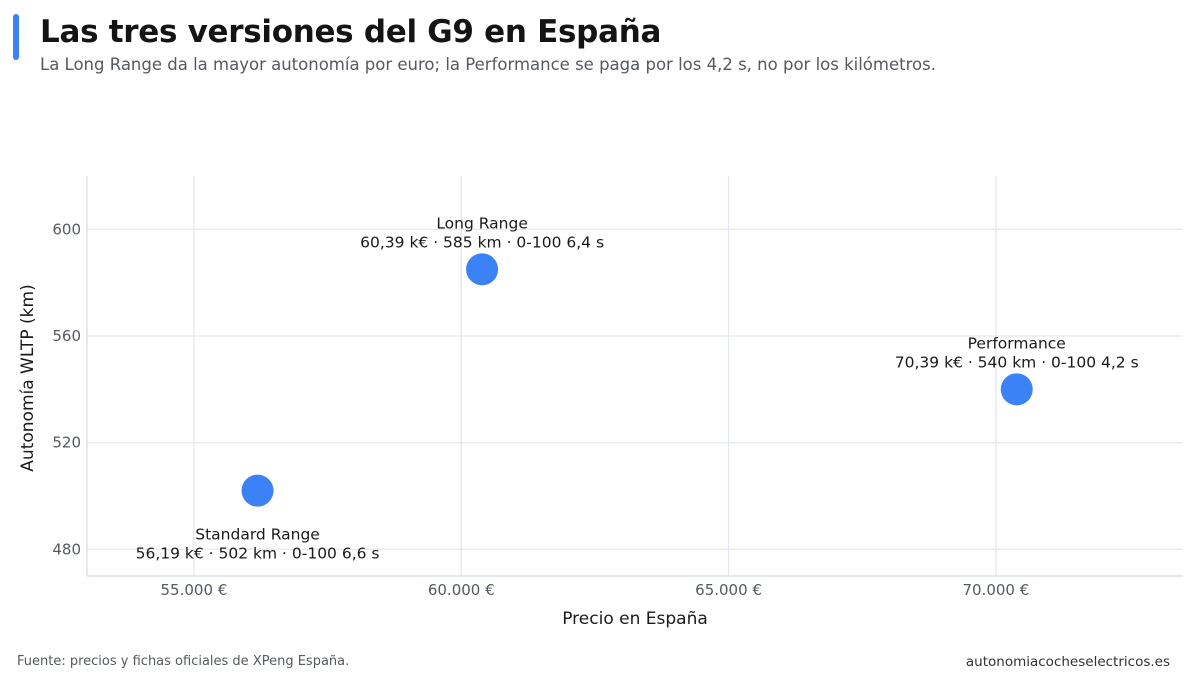  Describe the element at coordinates (66, 549) in the screenshot. I see `y-tick-label: 480` at that location.